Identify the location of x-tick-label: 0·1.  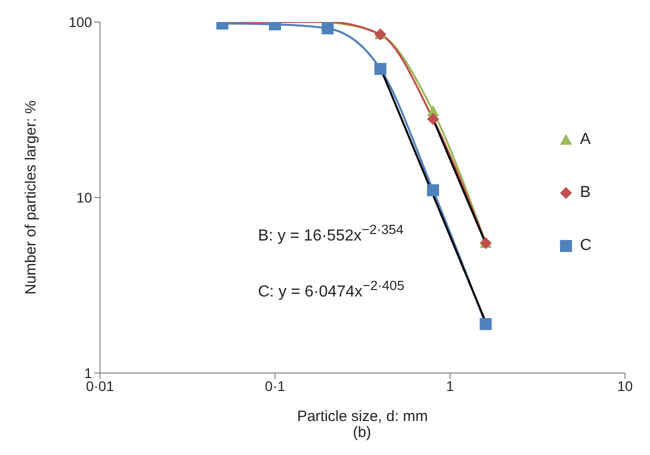
(275, 386).